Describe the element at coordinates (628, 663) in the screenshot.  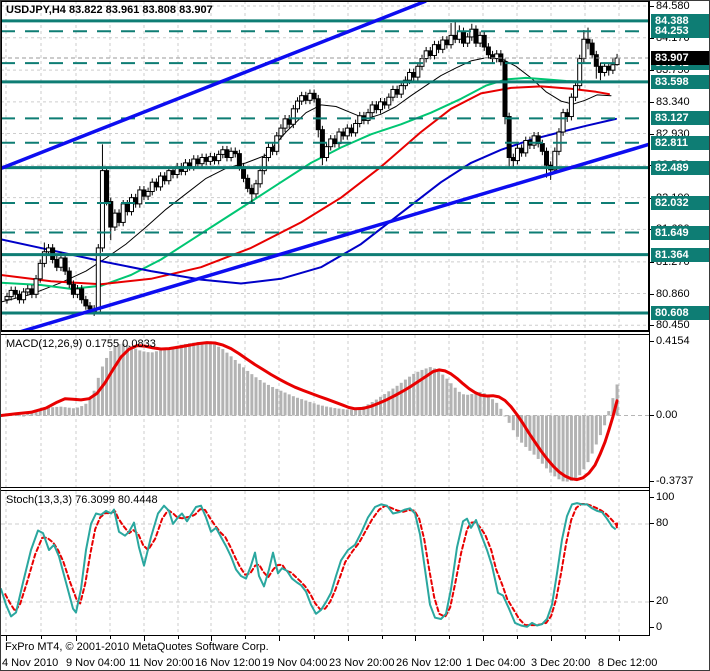
I see `time-label: 8 Dec 12:00` at that location.